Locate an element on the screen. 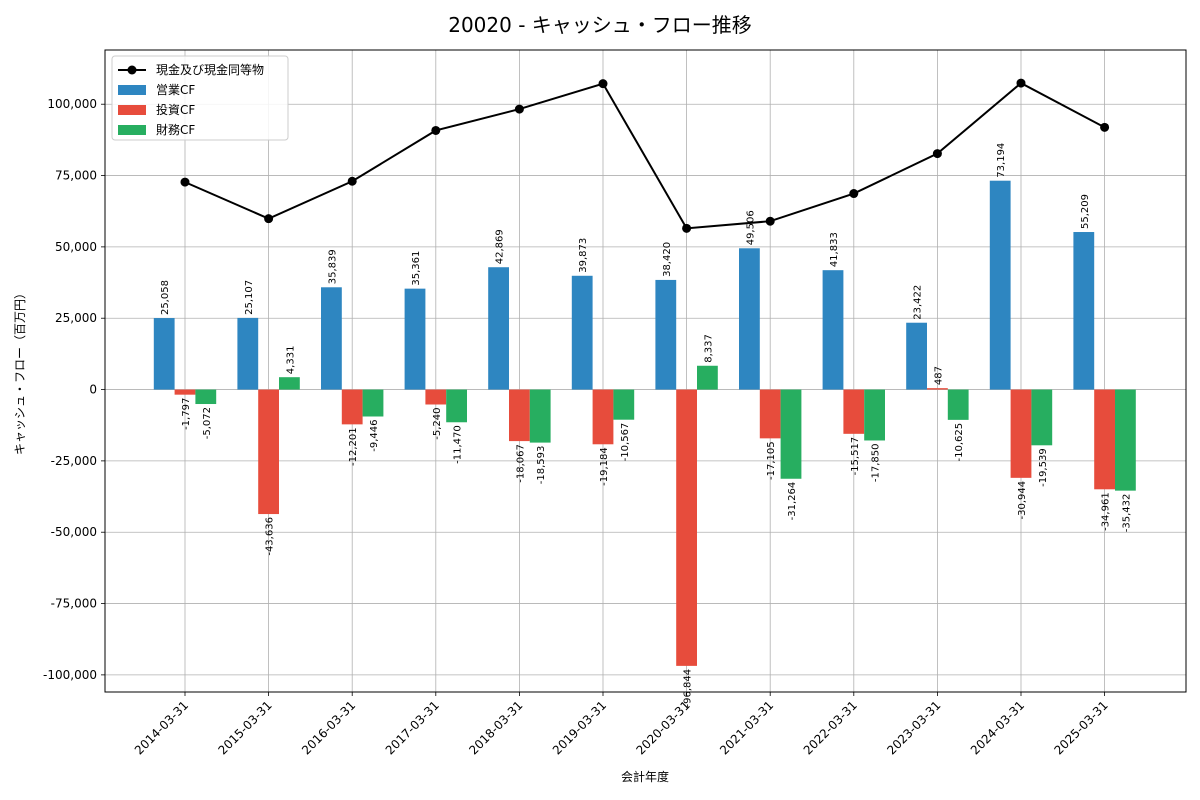 The width and height of the screenshot is (1200, 800). bar-value-label: 487 is located at coordinates (938, 375).